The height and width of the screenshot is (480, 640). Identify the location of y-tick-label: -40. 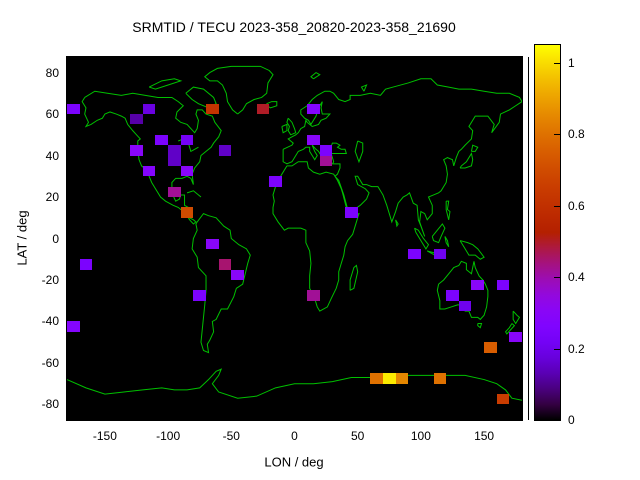
(50, 321).